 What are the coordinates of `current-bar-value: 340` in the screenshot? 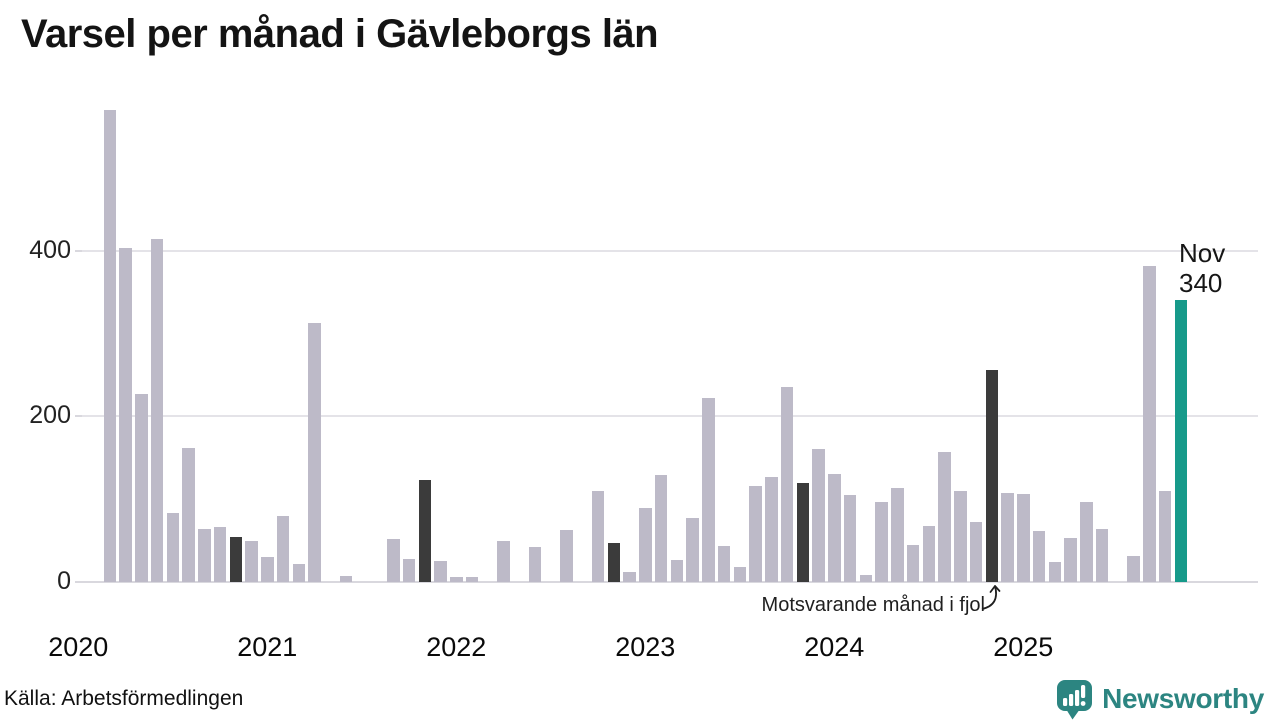 It's located at (1201, 283).